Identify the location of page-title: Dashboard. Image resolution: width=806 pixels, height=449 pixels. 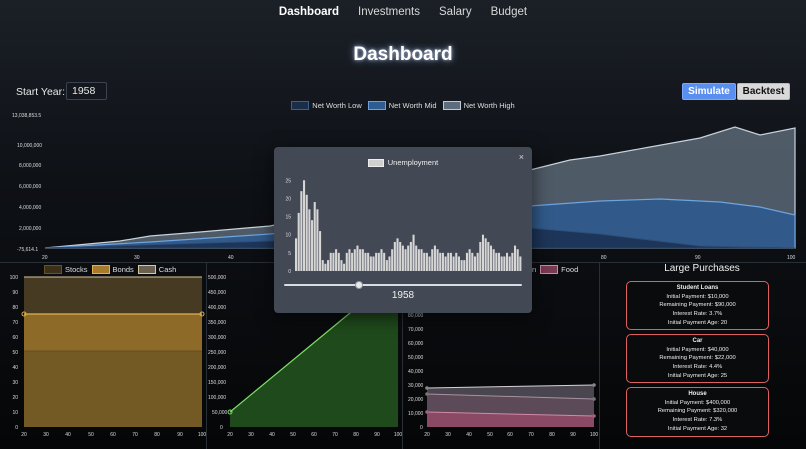
(403, 54).